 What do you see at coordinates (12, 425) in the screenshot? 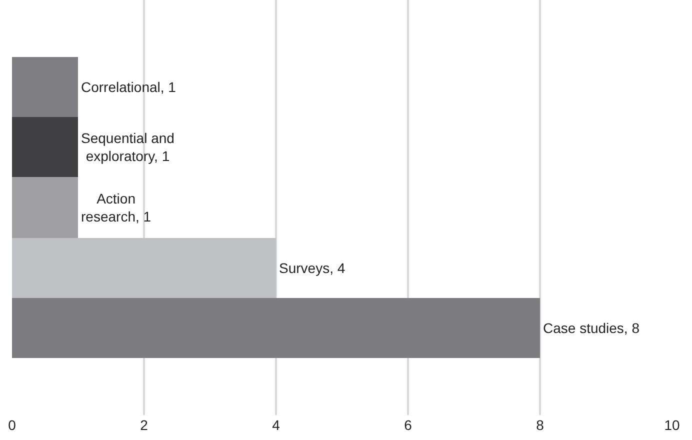
I see `x-tick-label: 0` at bounding box center [12, 425].